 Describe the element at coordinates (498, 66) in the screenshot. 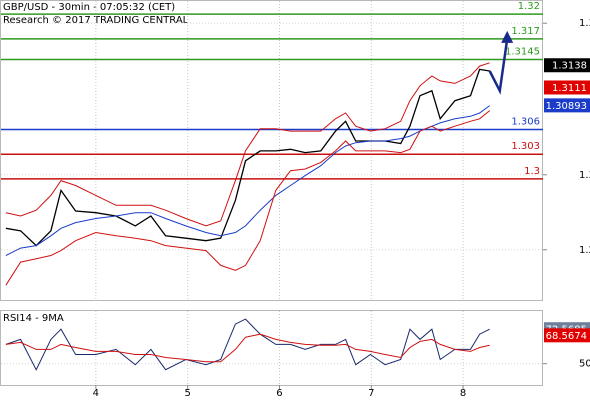

I see `projection-arrow` at that location.